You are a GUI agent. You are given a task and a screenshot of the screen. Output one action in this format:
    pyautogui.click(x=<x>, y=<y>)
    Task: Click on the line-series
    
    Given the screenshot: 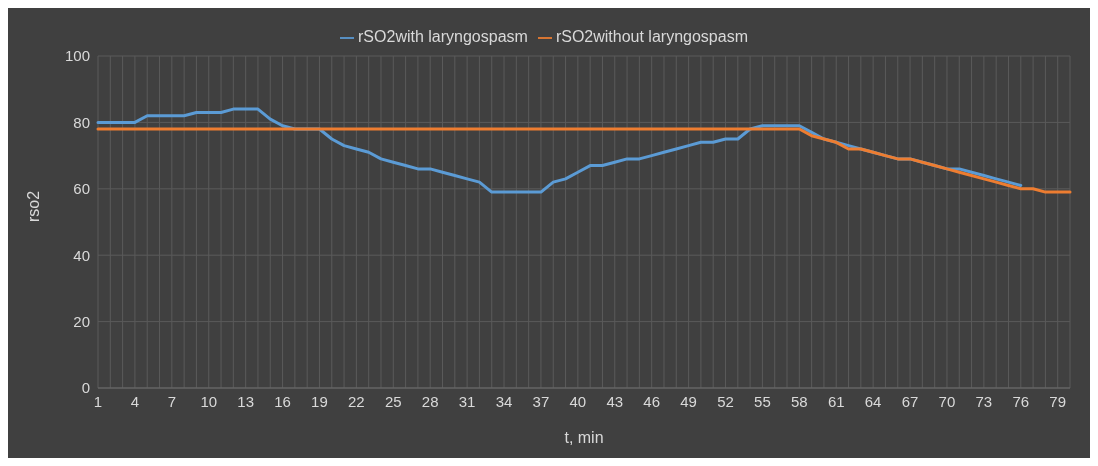 What is the action you would take?
    pyautogui.click(x=584, y=160)
    